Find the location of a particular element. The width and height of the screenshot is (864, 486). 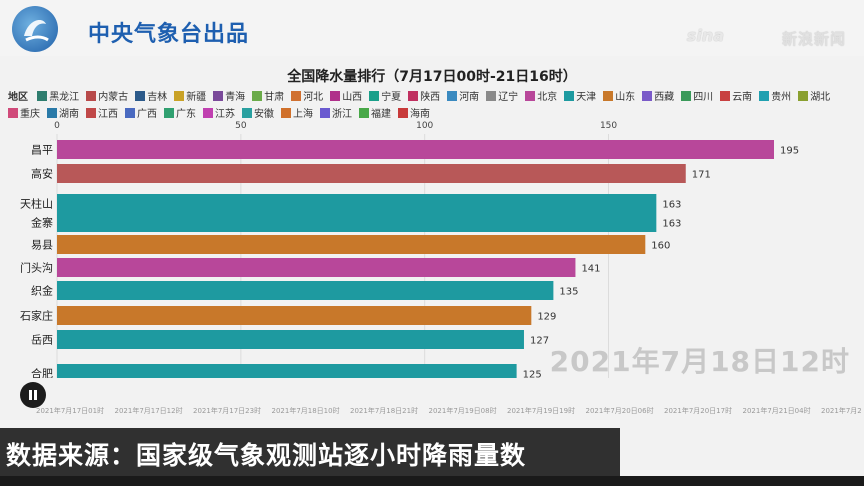

legend-item: 陕西 is located at coordinates (424, 97).